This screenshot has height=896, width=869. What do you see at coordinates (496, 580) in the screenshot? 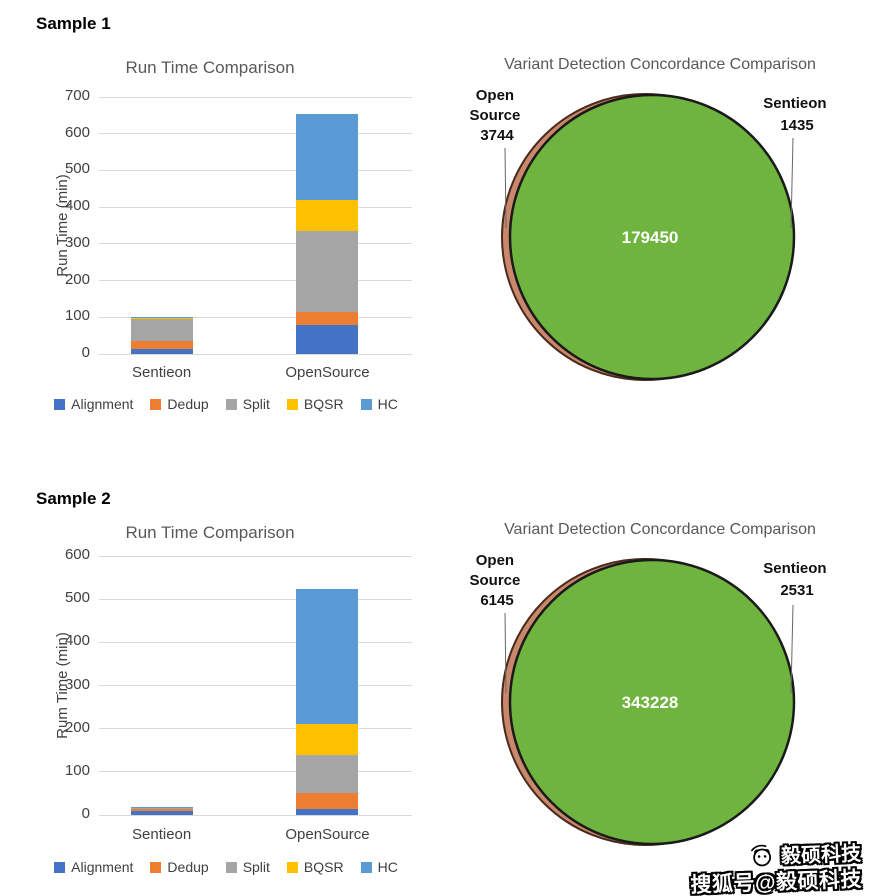
I see `open-source-label: Open Source 6145` at bounding box center [496, 580].